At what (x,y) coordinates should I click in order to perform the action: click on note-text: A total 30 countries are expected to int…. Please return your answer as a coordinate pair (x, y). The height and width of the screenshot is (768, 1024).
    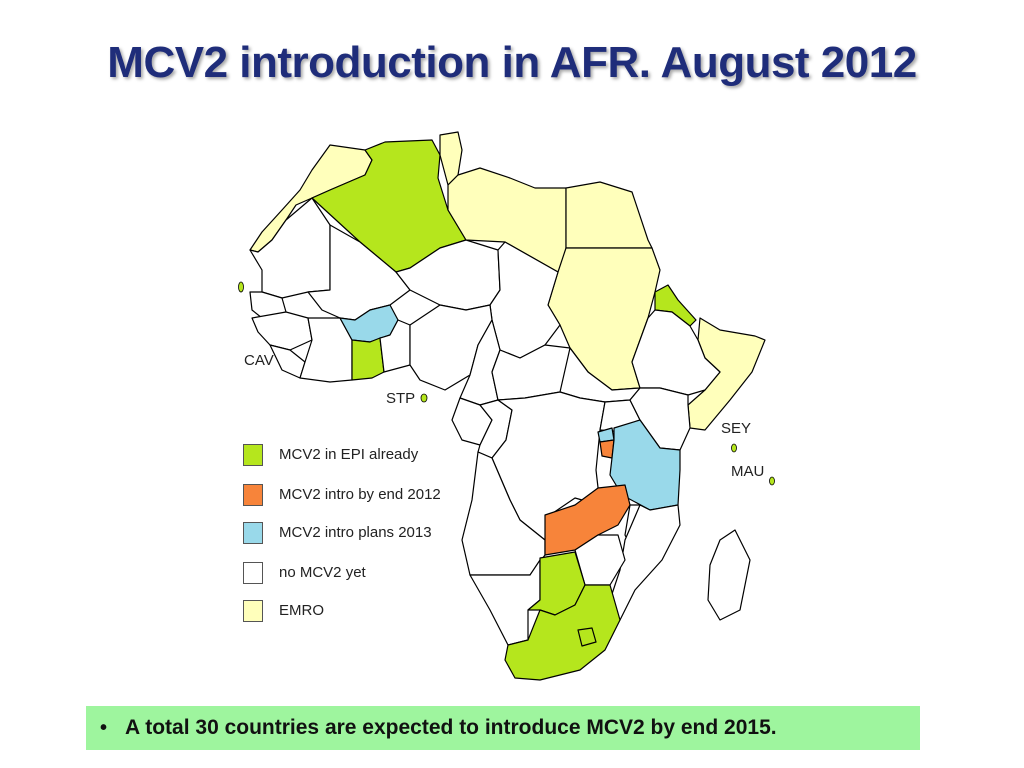
    Looking at the image, I should click on (451, 727).